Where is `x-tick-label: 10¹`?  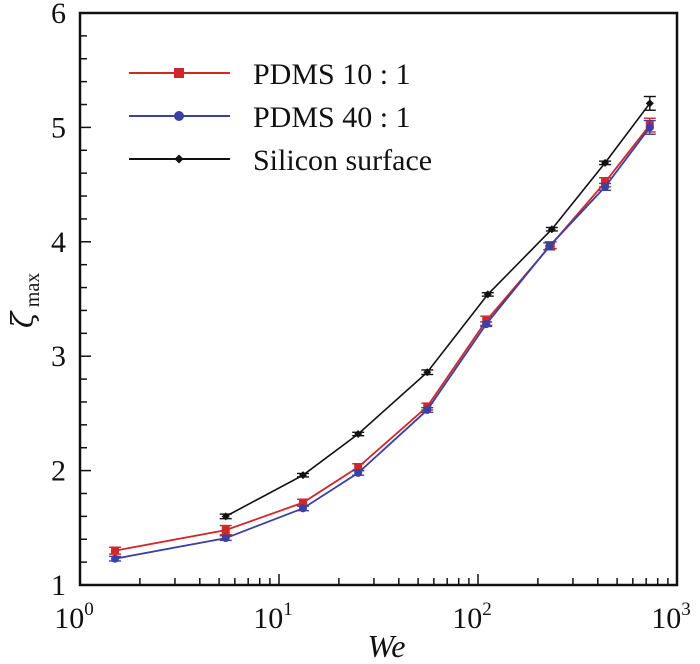
x-tick-label: 10¹ is located at coordinates (273, 617).